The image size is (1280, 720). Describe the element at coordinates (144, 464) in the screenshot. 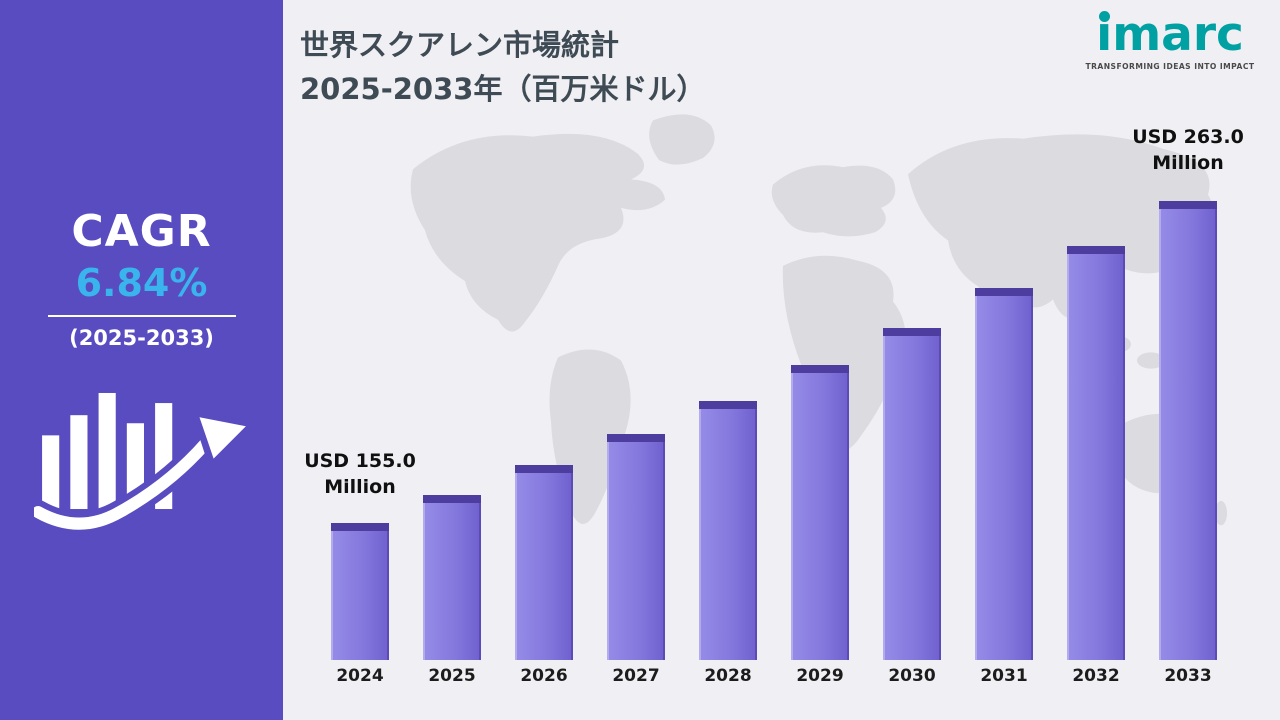

I see `growth-chart-icon` at that location.